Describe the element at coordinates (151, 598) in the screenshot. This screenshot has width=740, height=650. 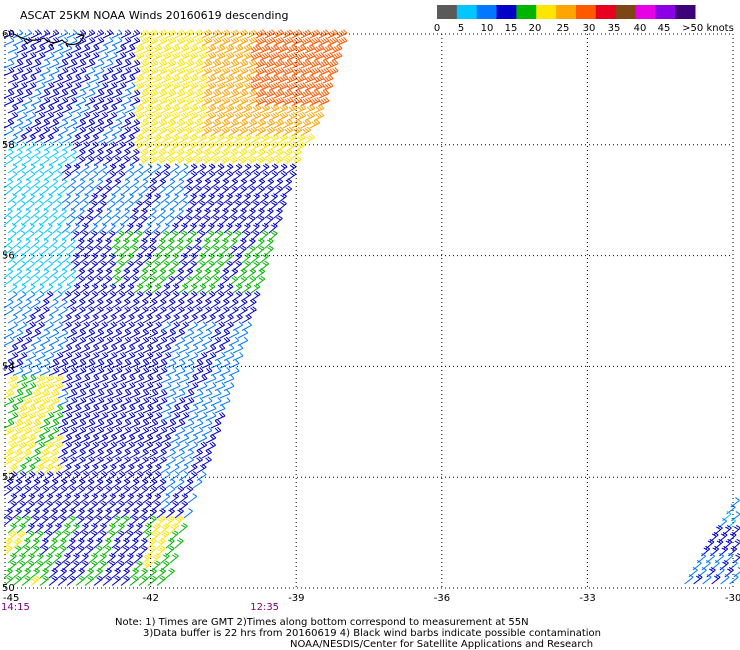
I see `longitude-label: -42` at that location.